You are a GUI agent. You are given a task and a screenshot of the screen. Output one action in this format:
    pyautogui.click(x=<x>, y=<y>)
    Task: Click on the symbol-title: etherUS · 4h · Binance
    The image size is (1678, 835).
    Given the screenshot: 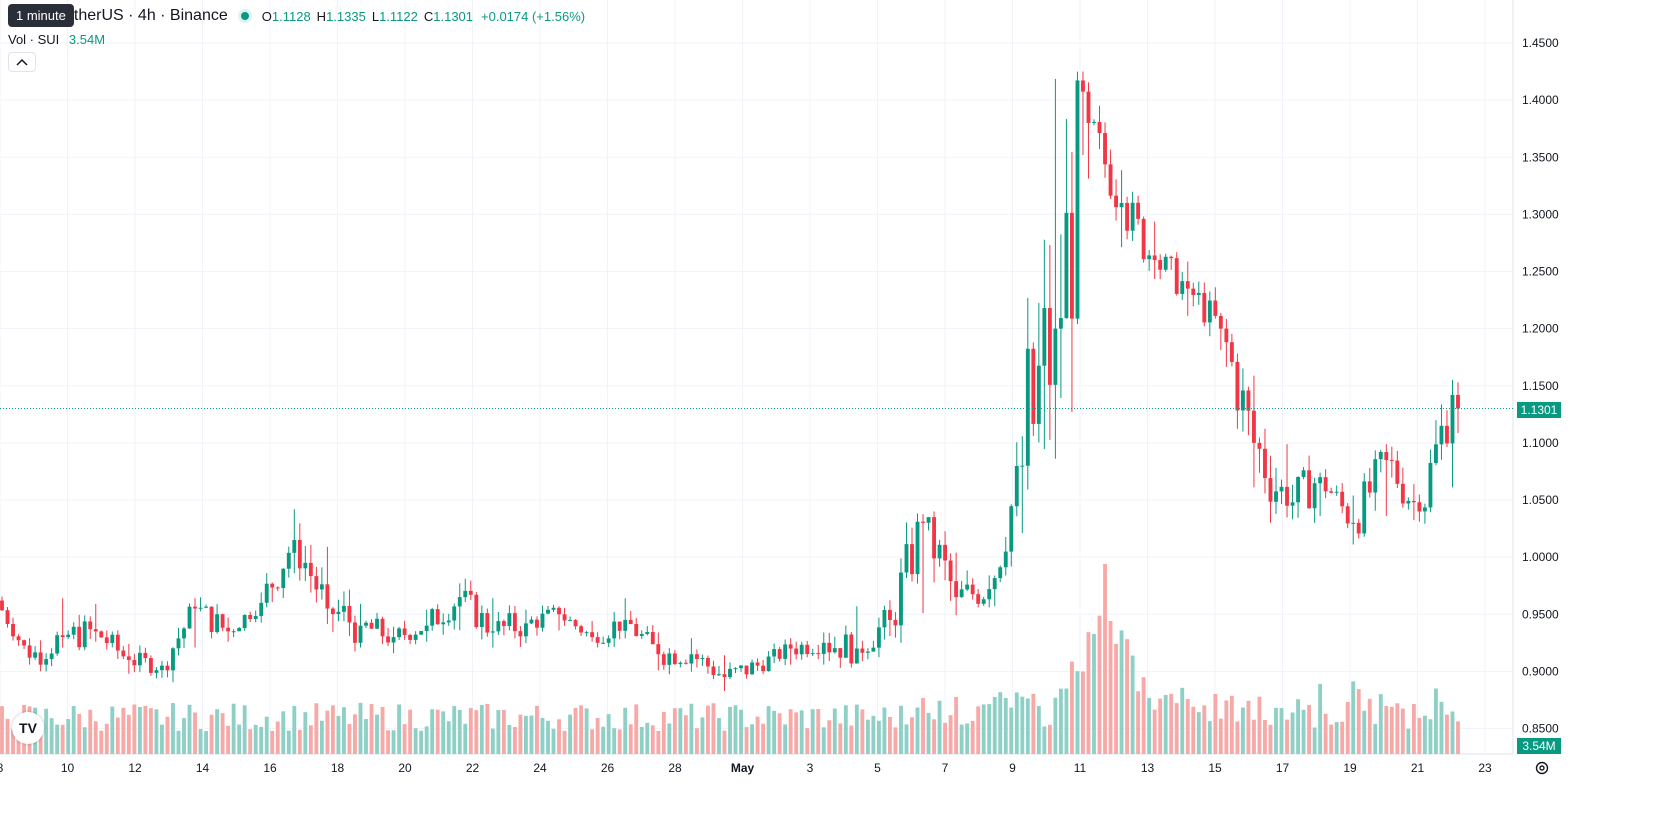 What is the action you would take?
    pyautogui.click(x=146, y=15)
    